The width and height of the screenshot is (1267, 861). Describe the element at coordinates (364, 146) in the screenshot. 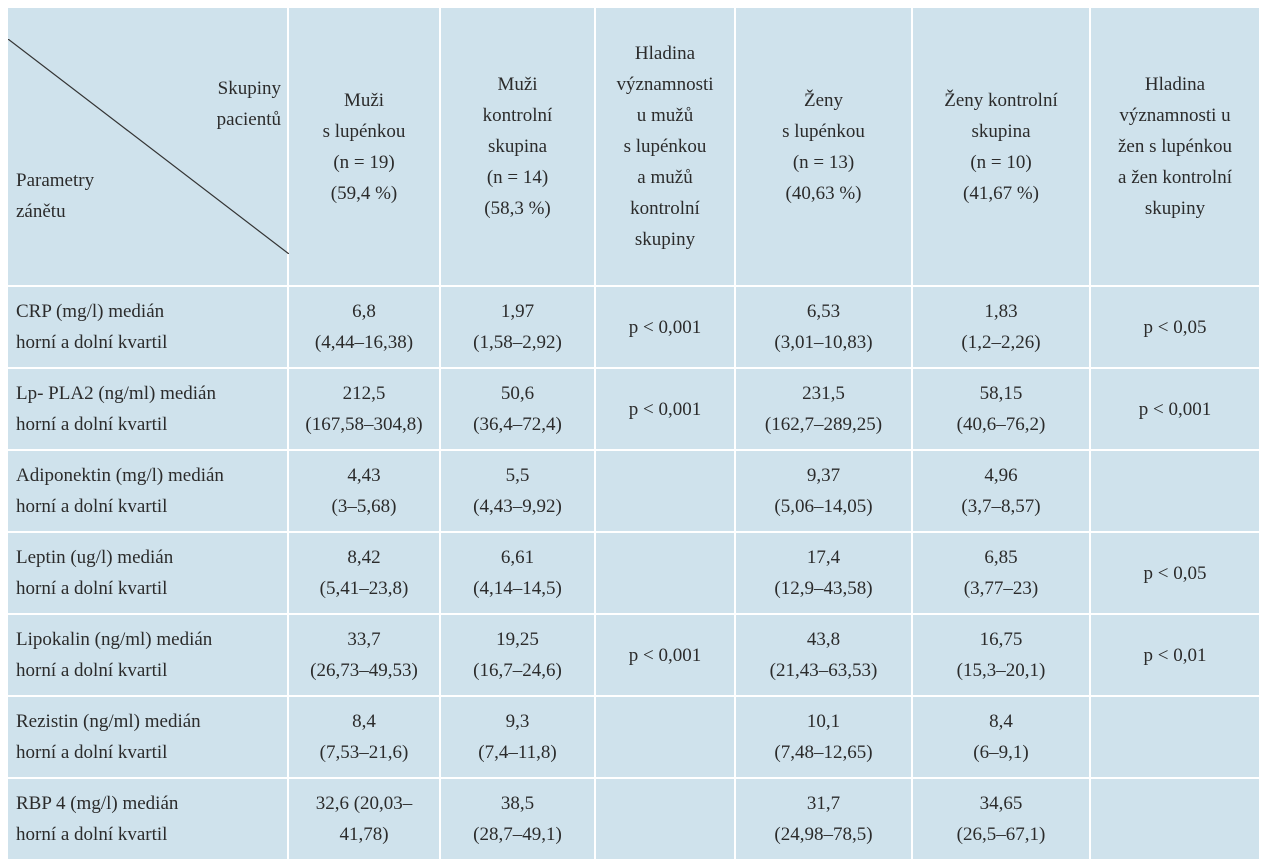

I see `column-header: Muži s lupénkou (n = 19) (59,4 %)` at that location.